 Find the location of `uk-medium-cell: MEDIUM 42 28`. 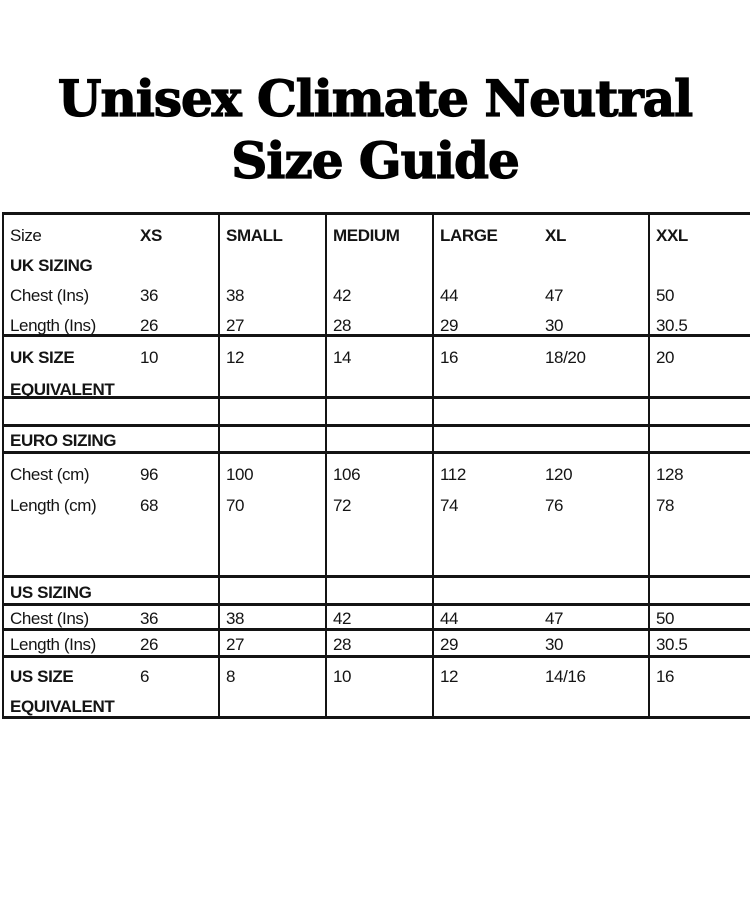

uk-medium-cell: MEDIUM 42 28 is located at coordinates (378, 274).